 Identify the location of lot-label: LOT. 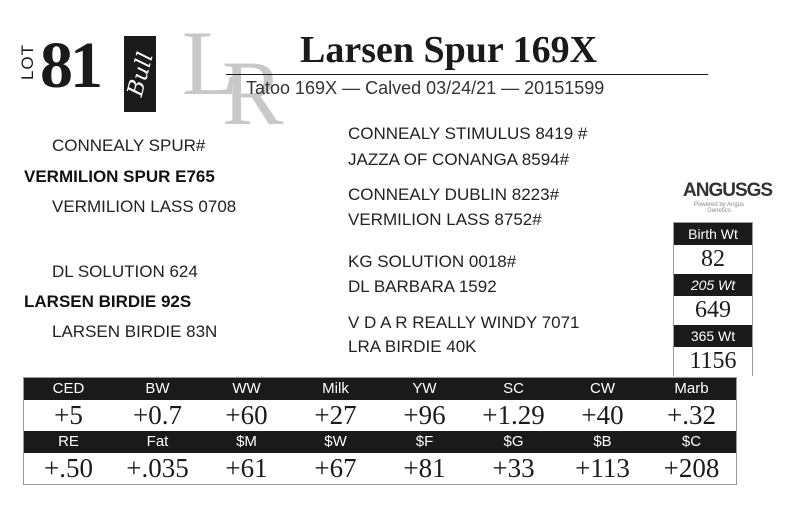
(27, 62).